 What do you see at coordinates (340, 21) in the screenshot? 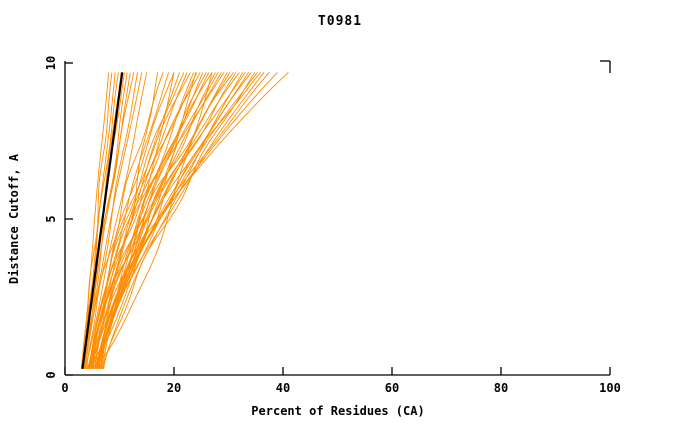
I see `chart-title: T0981` at bounding box center [340, 21].